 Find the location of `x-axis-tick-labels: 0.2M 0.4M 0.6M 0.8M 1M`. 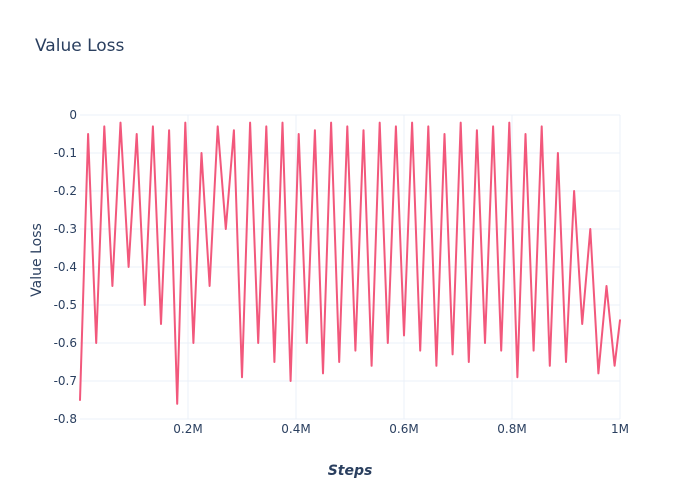

x-axis-tick-labels: 0.2M 0.4M 0.6M 0.8M 1M is located at coordinates (401, 429).